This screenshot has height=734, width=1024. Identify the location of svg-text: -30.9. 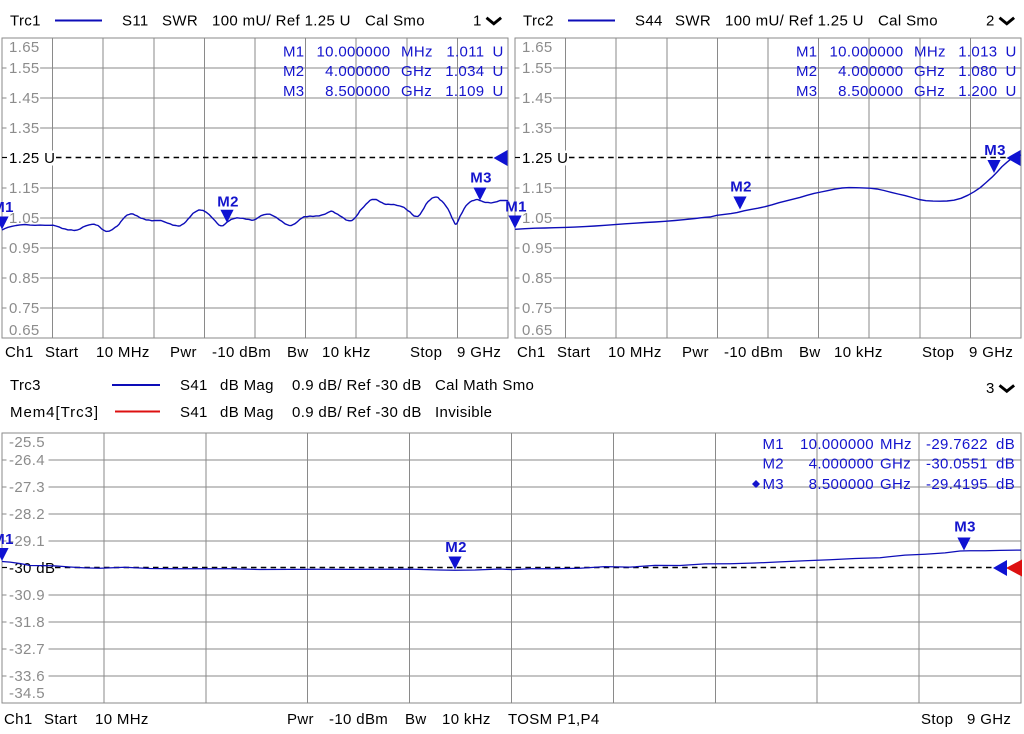
(27, 595).